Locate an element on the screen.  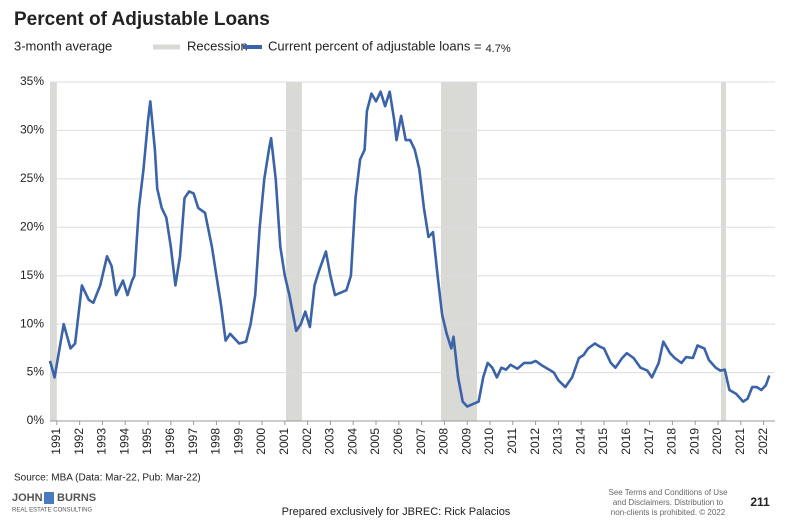
y-tick-label: 30% is located at coordinates (32, 130).